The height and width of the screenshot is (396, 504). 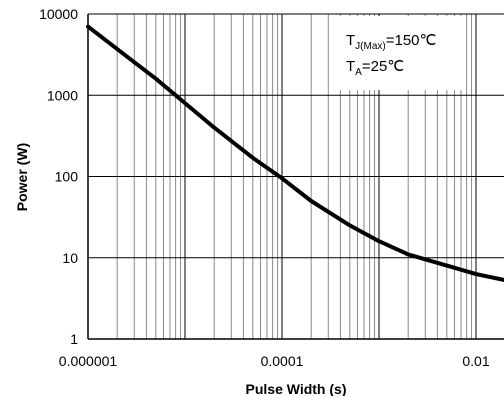 What do you see at coordinates (88, 361) in the screenshot?
I see `x-tick-label: 0.000001` at bounding box center [88, 361].